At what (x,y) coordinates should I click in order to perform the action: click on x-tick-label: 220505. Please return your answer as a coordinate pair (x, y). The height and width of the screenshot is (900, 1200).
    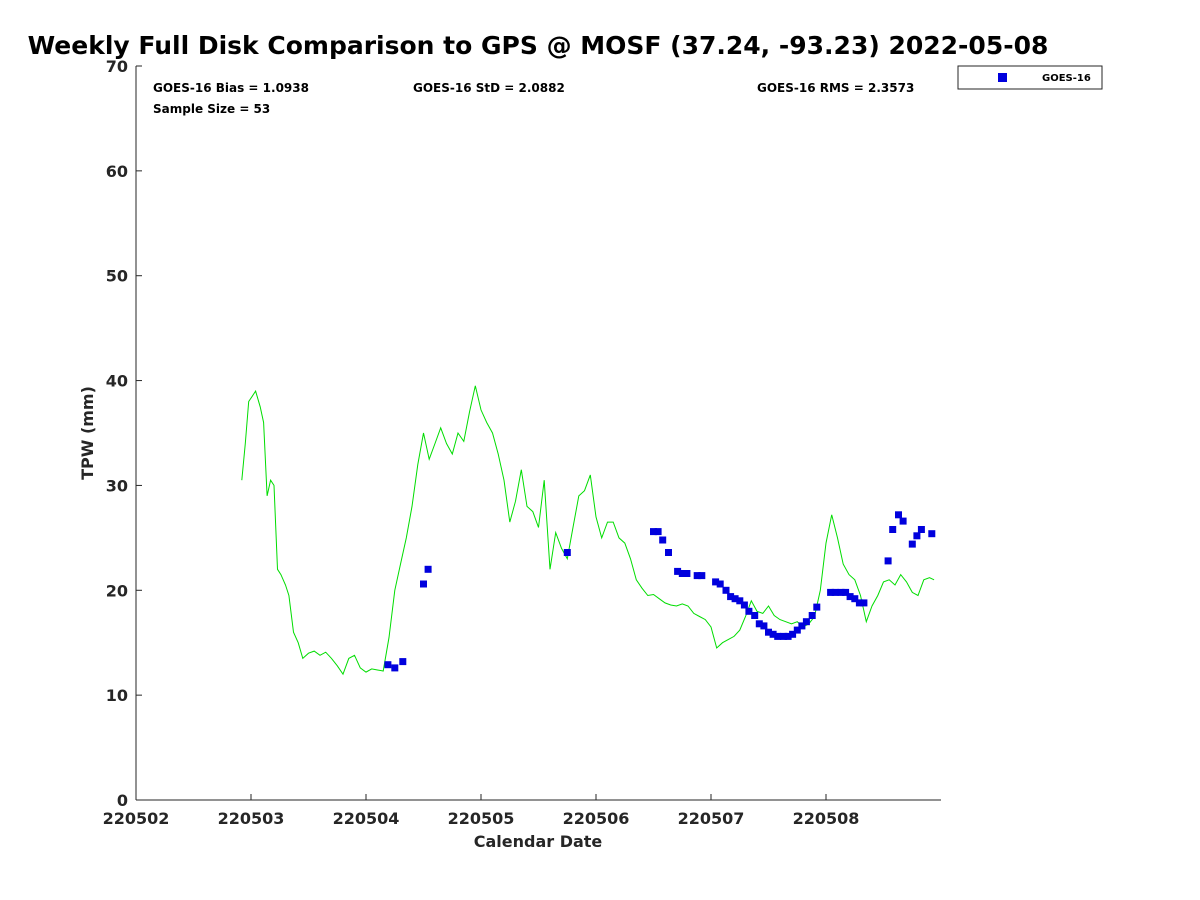
    Looking at the image, I should click on (481, 818).